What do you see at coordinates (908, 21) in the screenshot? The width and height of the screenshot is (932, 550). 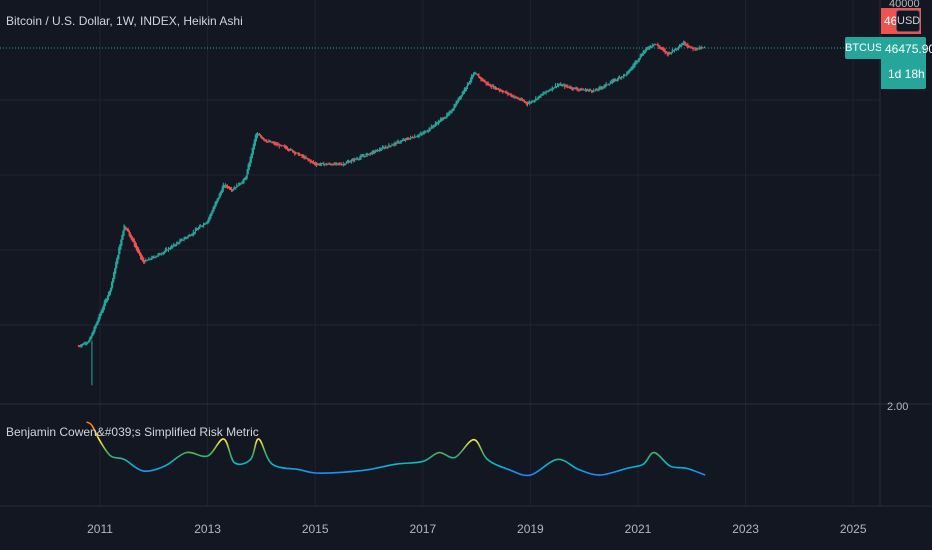 I see `currency-button: USD` at bounding box center [908, 21].